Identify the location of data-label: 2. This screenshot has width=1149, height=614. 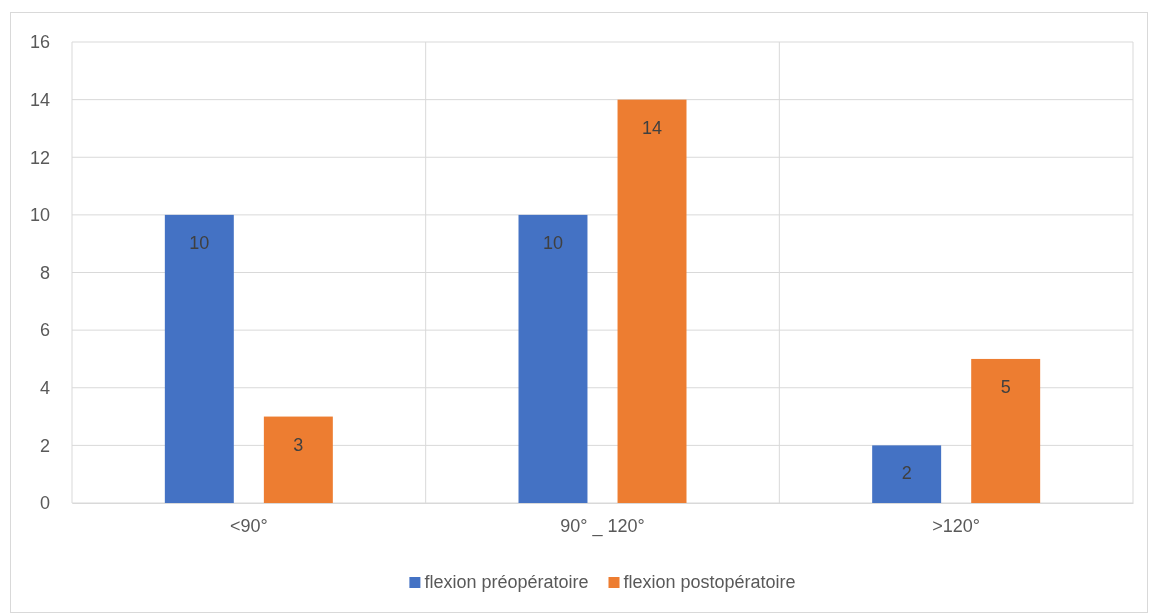
(906, 473).